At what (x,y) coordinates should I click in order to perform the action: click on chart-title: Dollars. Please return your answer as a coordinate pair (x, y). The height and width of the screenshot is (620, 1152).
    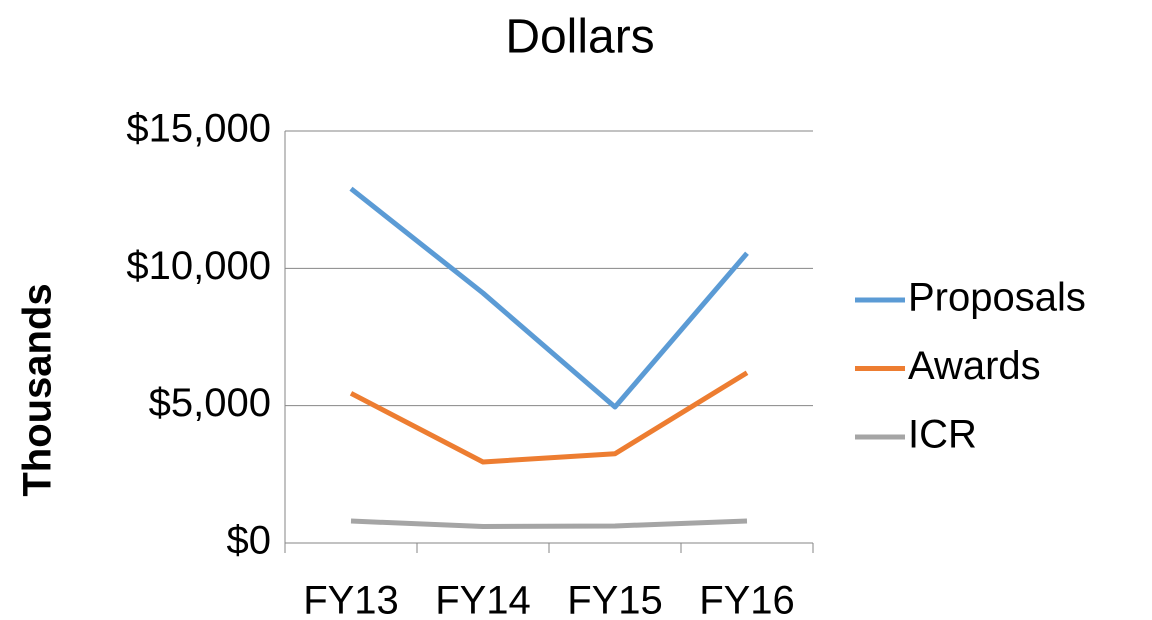
    Looking at the image, I should click on (579, 37).